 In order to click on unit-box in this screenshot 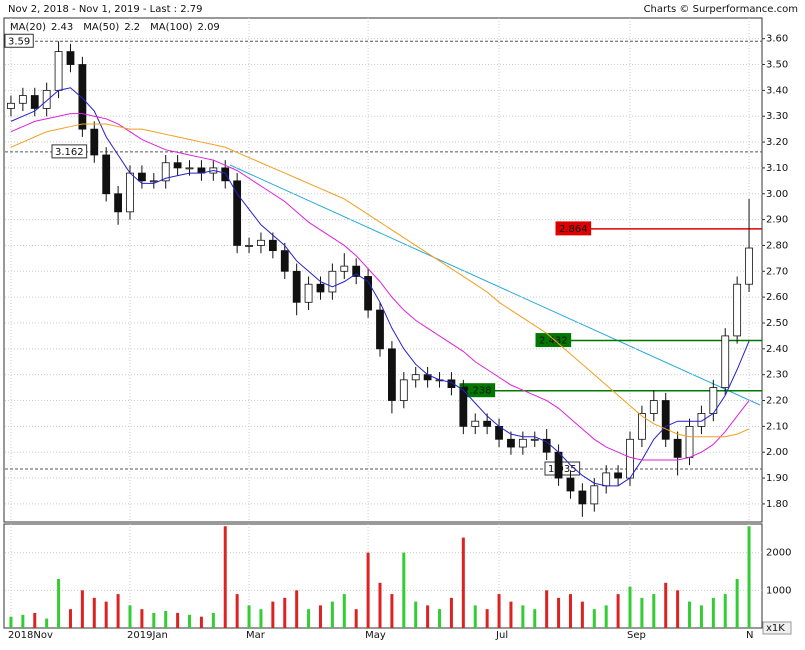, I will do `click(777, 628)`.